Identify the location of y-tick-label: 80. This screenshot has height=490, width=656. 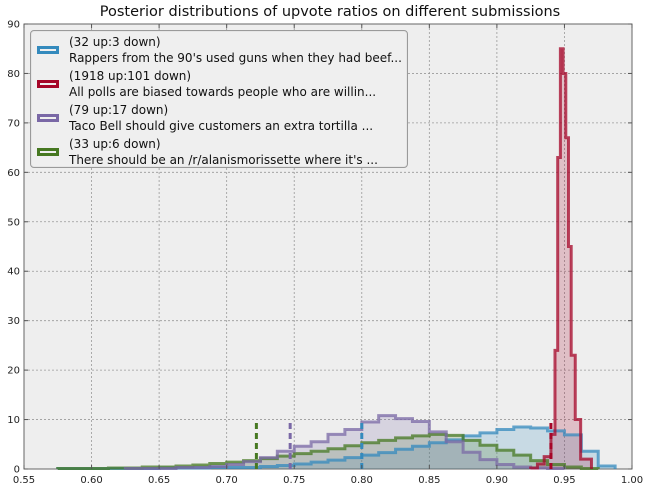
(13, 74).